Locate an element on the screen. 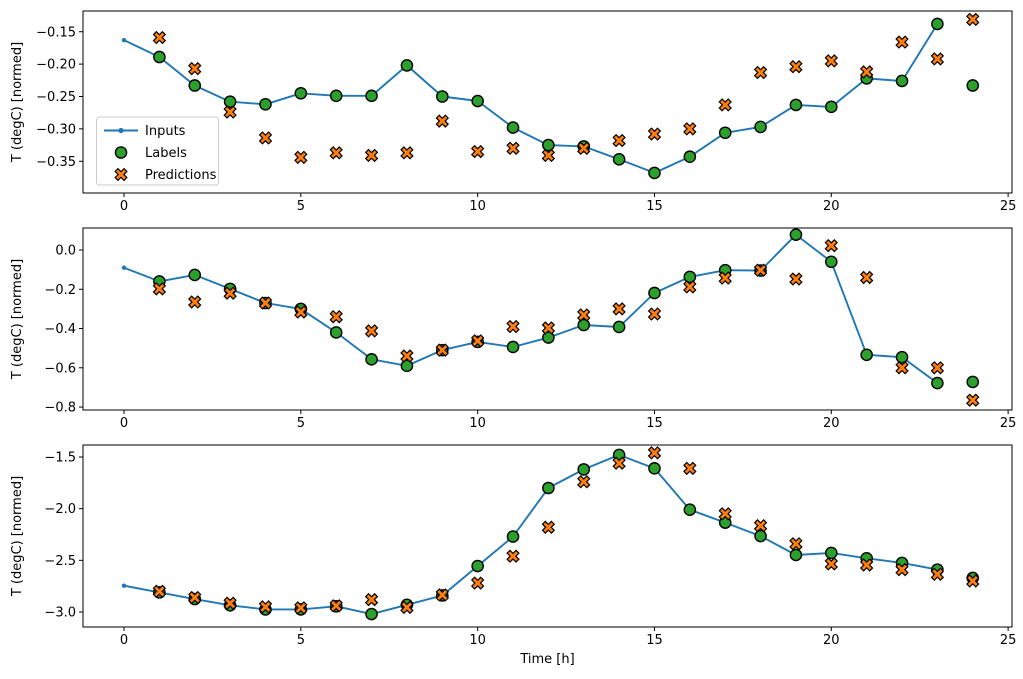  legend-dot-sample is located at coordinates (121, 130).